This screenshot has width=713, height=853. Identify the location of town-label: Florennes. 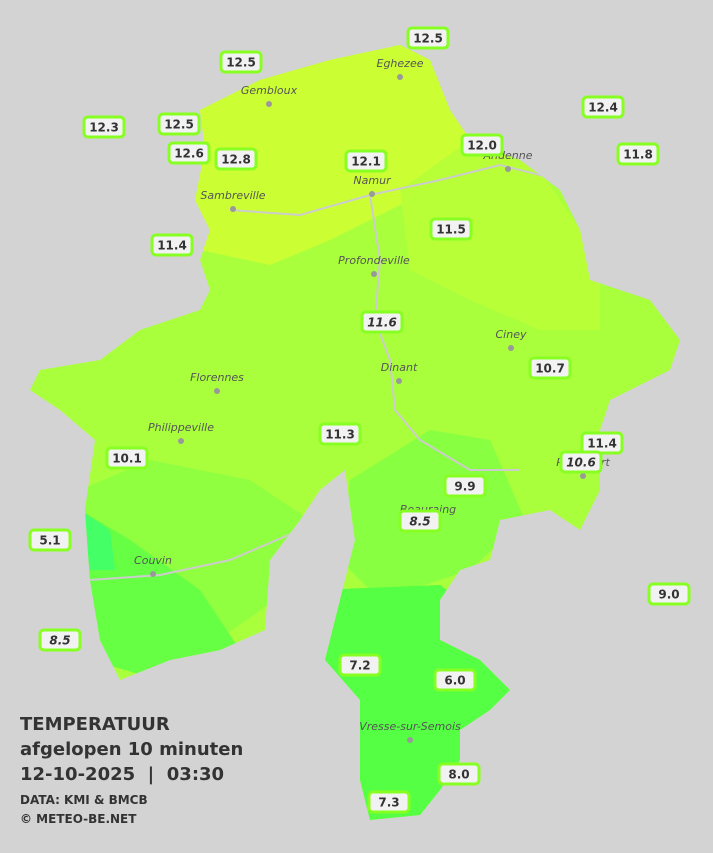
(217, 377).